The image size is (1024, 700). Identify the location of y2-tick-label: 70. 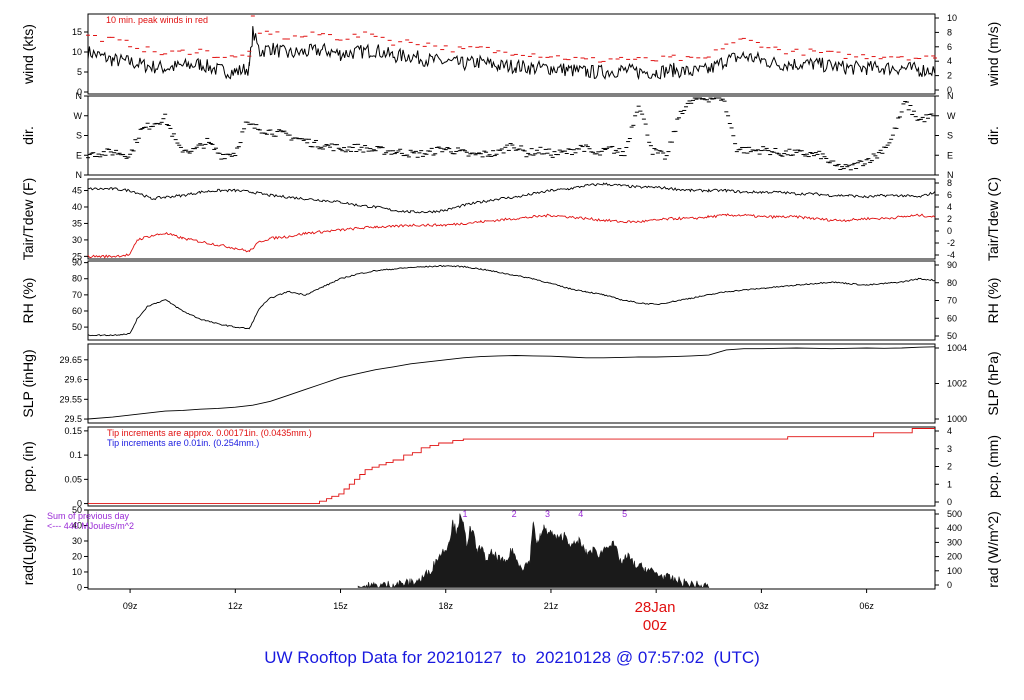
(952, 301).